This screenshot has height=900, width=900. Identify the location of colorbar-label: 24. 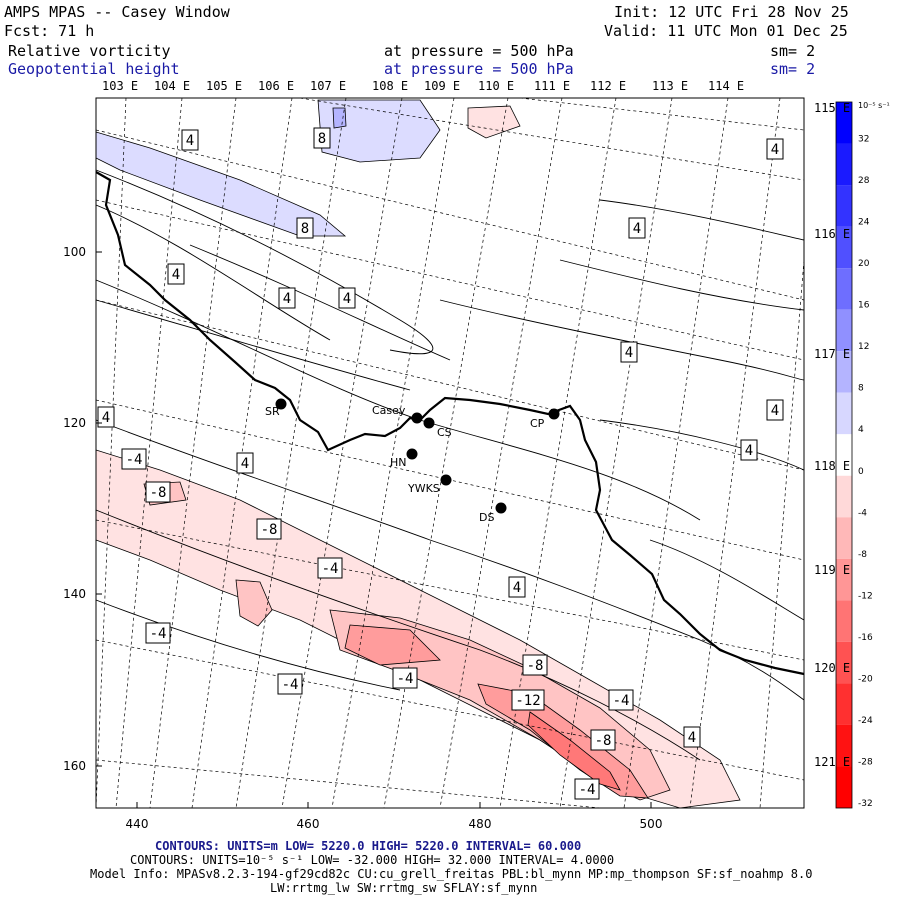
(864, 223).